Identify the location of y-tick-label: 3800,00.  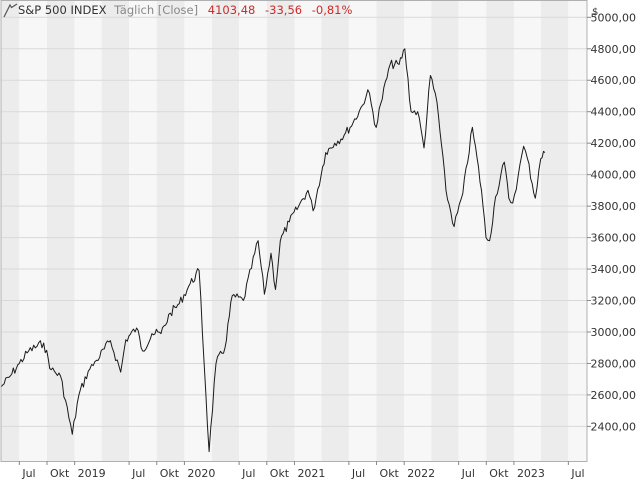
(614, 206).